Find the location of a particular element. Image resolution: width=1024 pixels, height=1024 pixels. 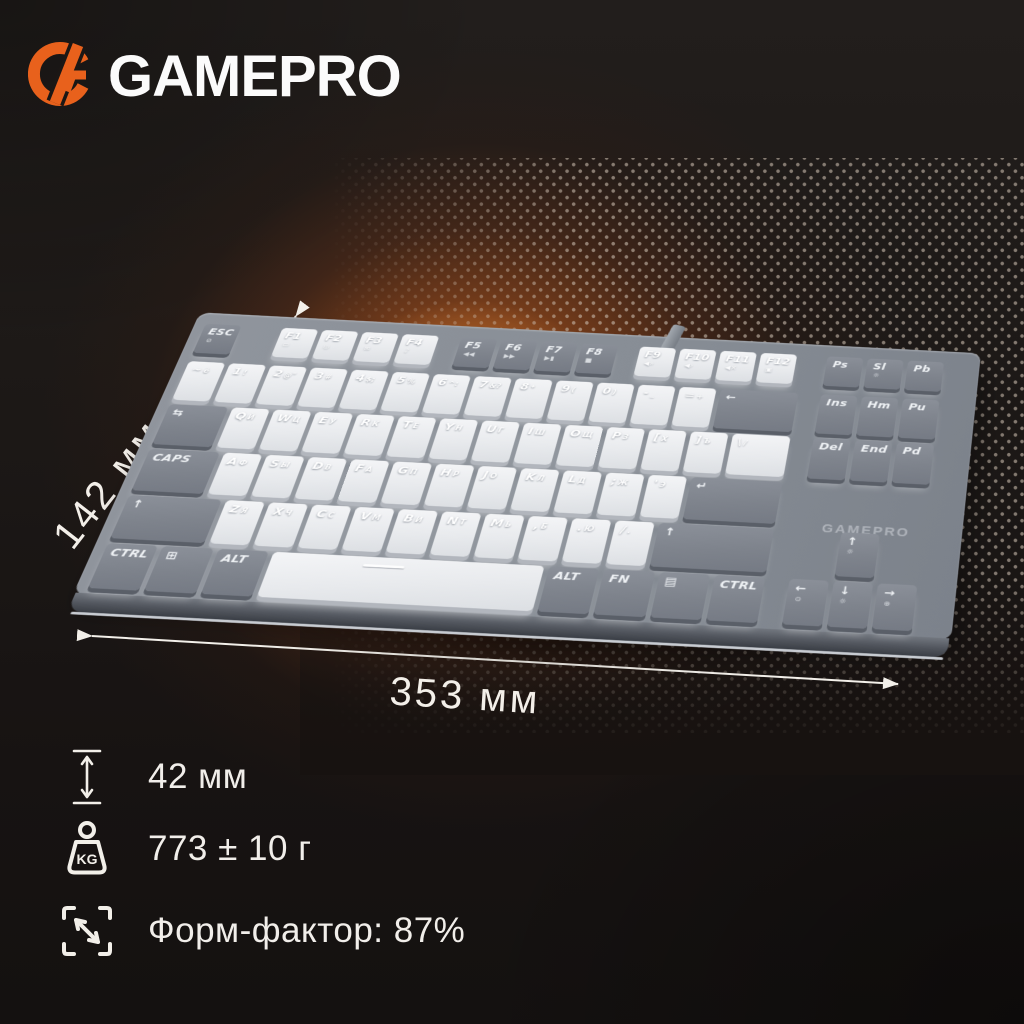

key-f2: F2 ◎ is located at coordinates (335, 345).